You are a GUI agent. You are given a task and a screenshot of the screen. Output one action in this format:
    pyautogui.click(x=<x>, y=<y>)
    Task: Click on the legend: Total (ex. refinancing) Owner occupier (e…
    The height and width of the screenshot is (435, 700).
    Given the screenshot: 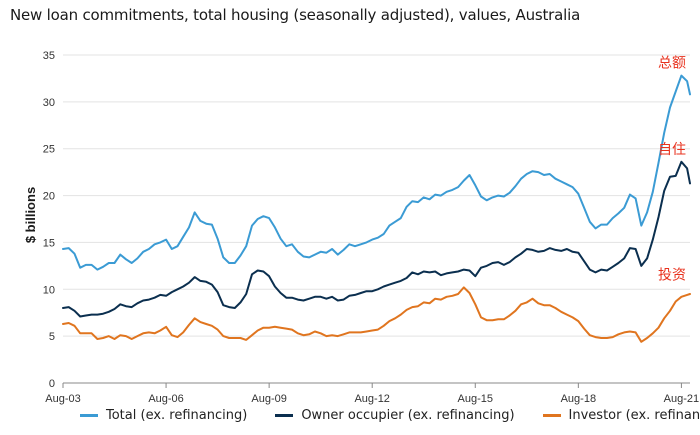 What is the action you would take?
    pyautogui.click(x=390, y=415)
    